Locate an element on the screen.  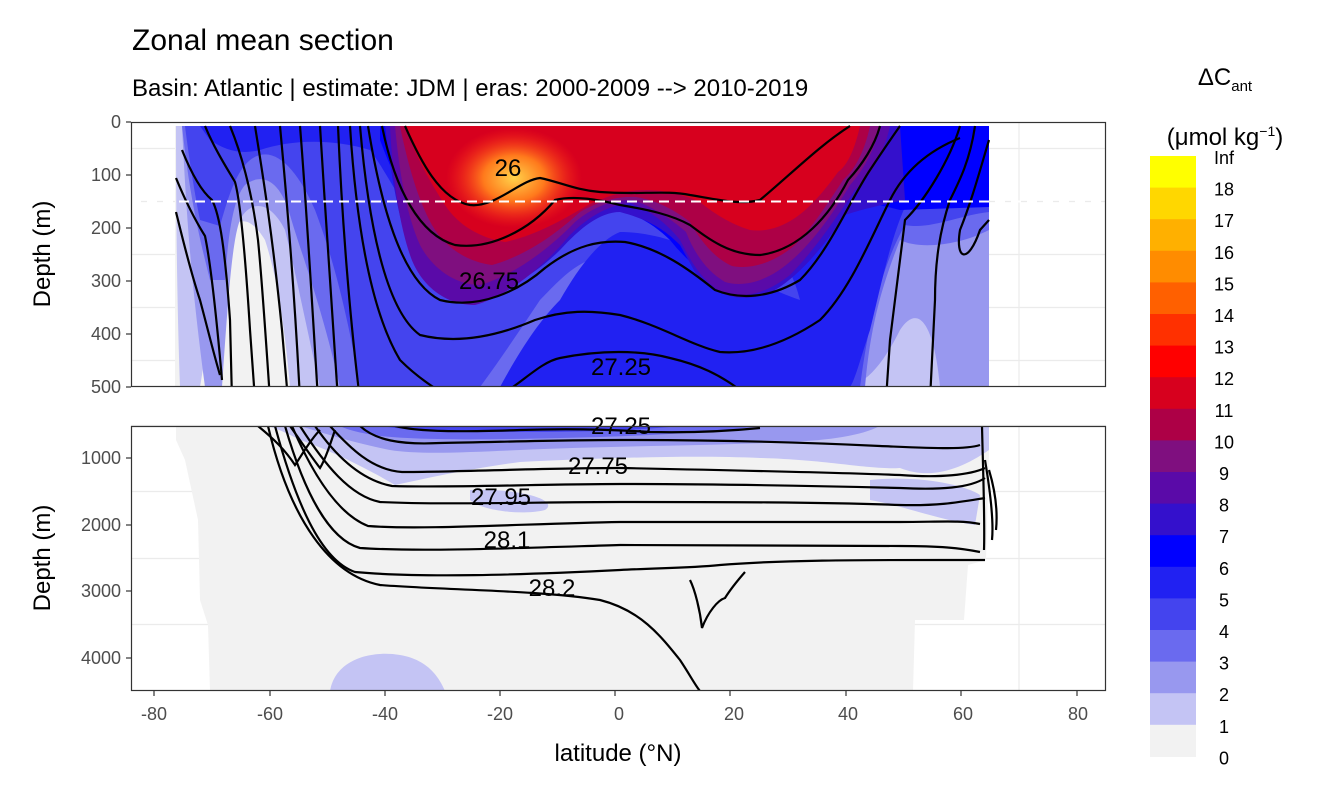
legend-label: 12 is located at coordinates (1224, 379).